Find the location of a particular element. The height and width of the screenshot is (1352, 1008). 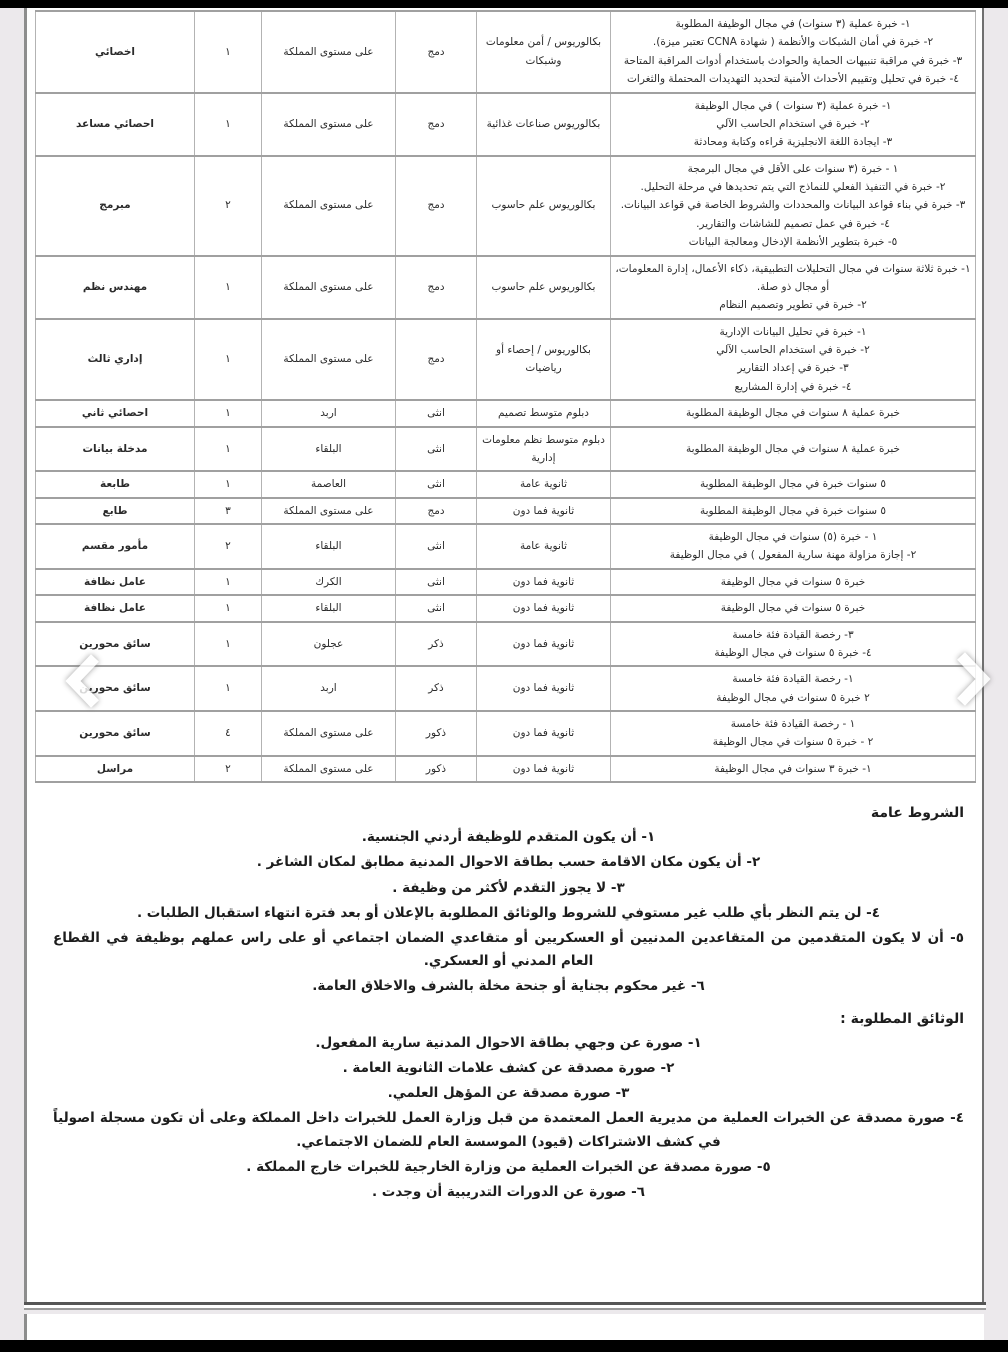

cell-job-title: طابع is located at coordinates (115, 511).